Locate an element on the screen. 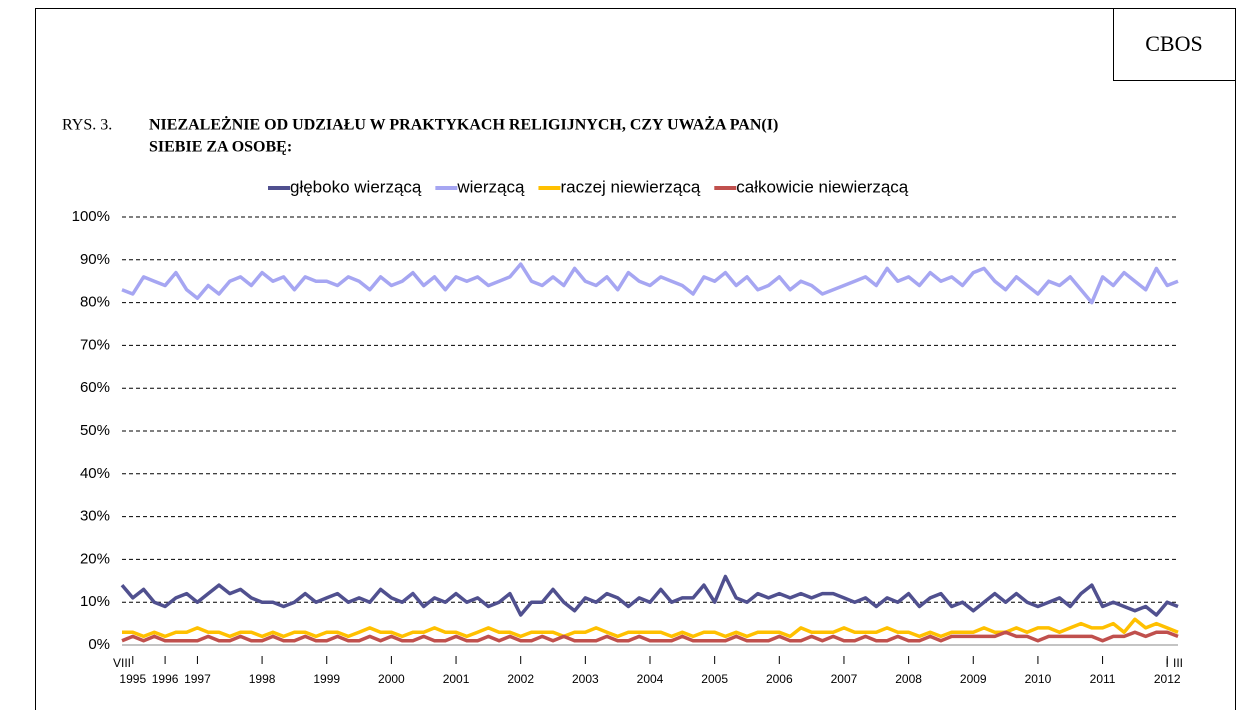 The height and width of the screenshot is (710, 1237). x-tick-label: 2009 is located at coordinates (973, 679).